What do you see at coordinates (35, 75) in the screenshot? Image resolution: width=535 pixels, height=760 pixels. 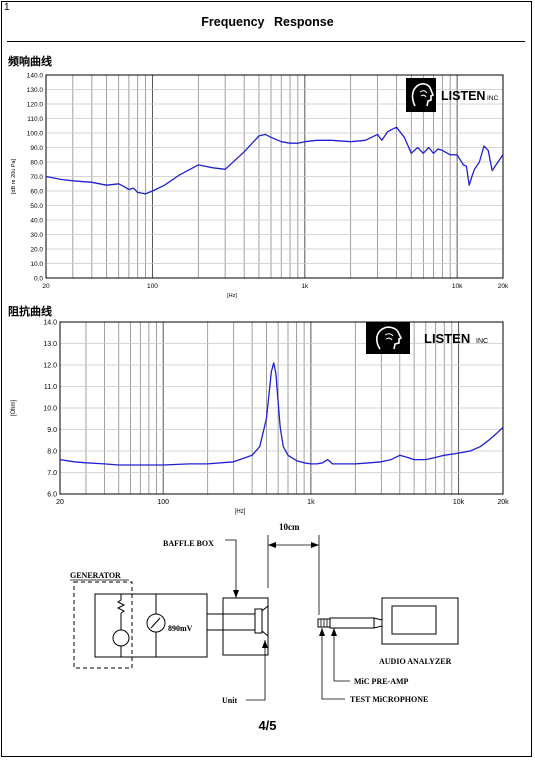 I see `y-tick-label: 140.0` at bounding box center [35, 75].